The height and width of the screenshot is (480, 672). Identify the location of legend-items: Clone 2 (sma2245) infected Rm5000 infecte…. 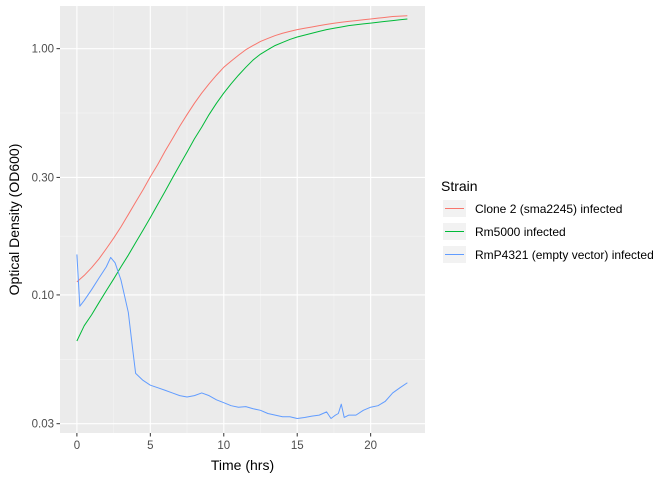
(548, 231).